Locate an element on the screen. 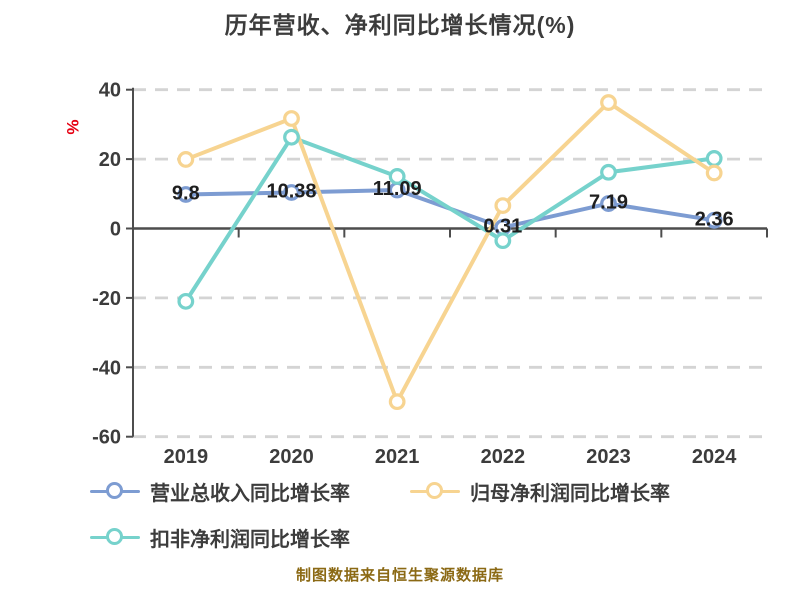  legend-item-deducted-net-profit-growth: 扣非净利润同比增长率 is located at coordinates (220, 538).